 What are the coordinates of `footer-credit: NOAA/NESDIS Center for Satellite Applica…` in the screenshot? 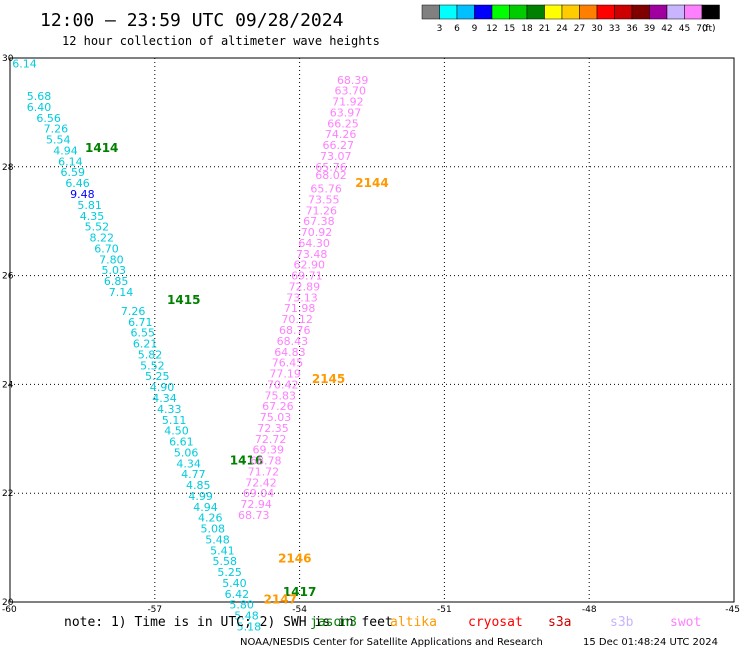 It's located at (391, 642).